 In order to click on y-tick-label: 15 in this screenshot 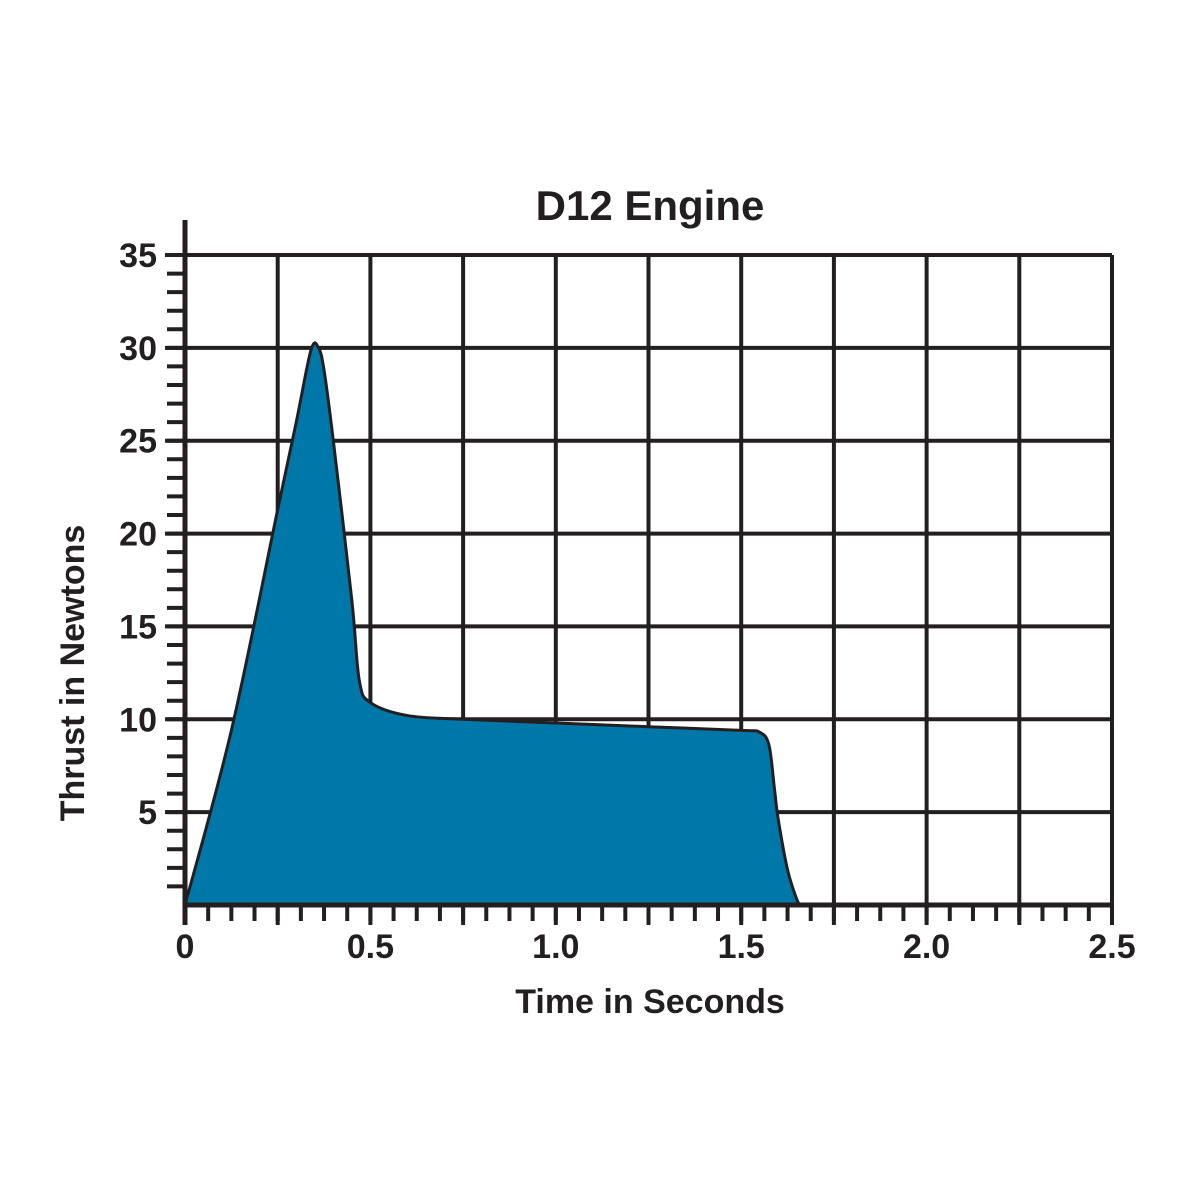, I will do `click(138, 627)`.